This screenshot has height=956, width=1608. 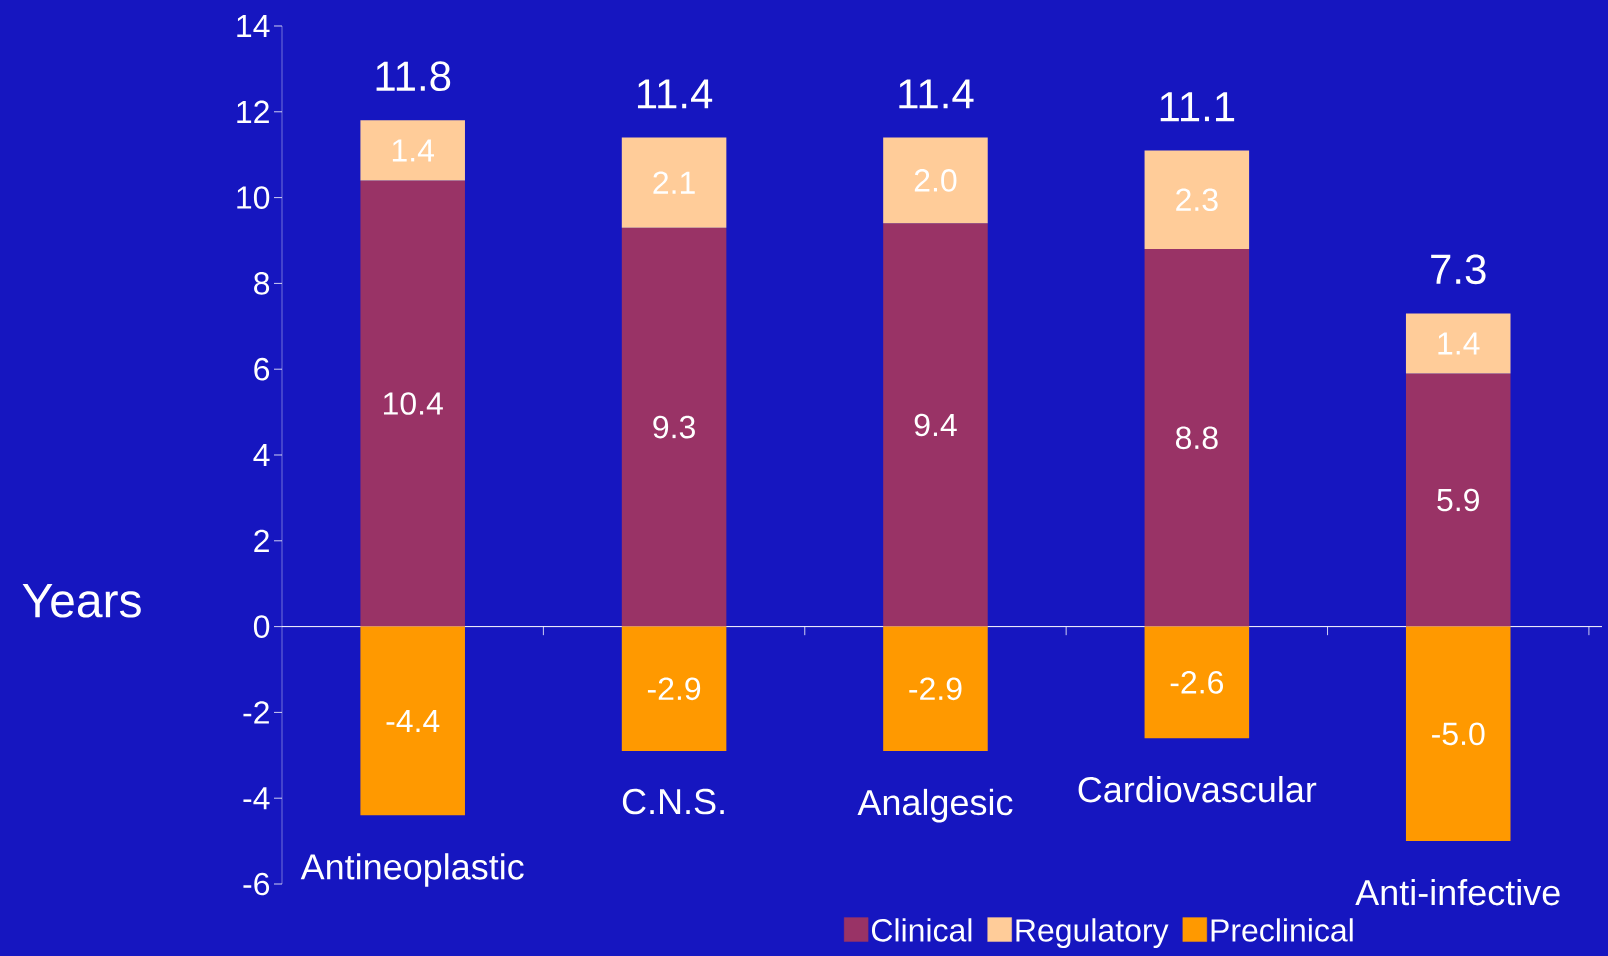 I want to click on y-tick-label: 10, so click(x=253, y=197).